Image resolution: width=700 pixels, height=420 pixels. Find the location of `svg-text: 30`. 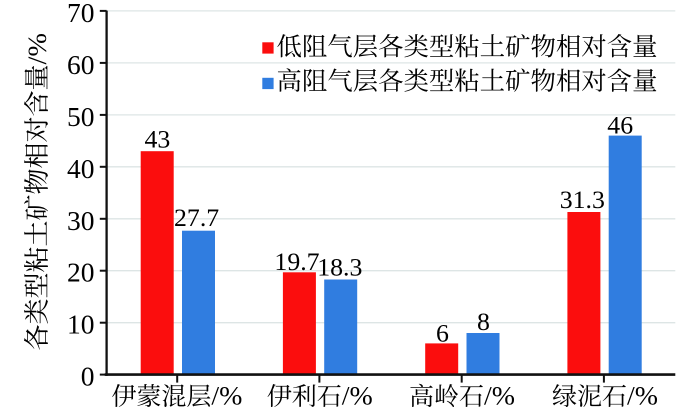

svg-text: 30 is located at coordinates (81, 220).